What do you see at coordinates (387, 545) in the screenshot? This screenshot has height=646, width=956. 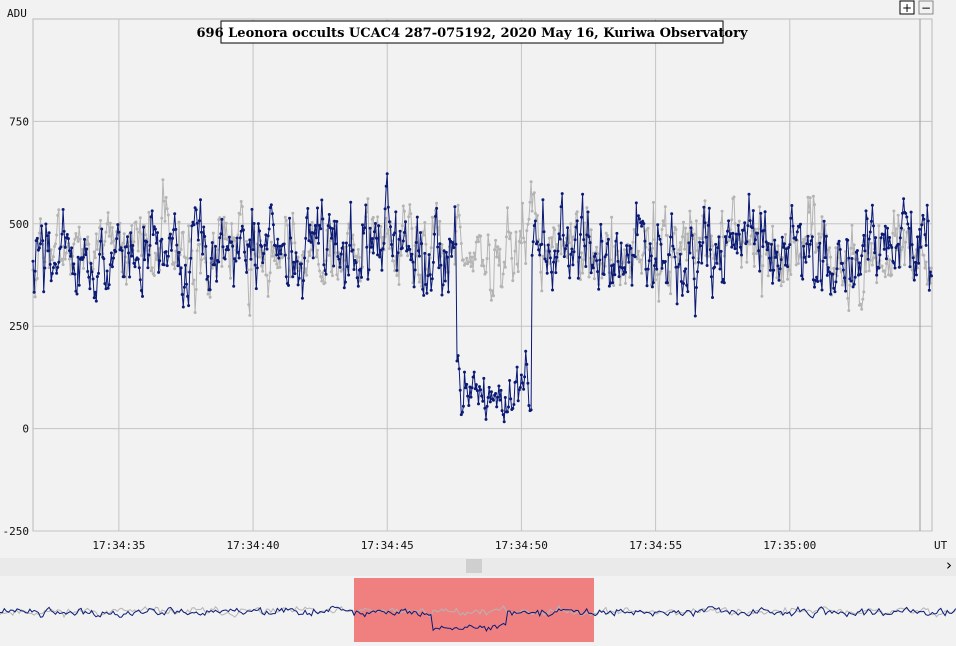 I see `x-tick-label: 17:34:45` at bounding box center [387, 545].